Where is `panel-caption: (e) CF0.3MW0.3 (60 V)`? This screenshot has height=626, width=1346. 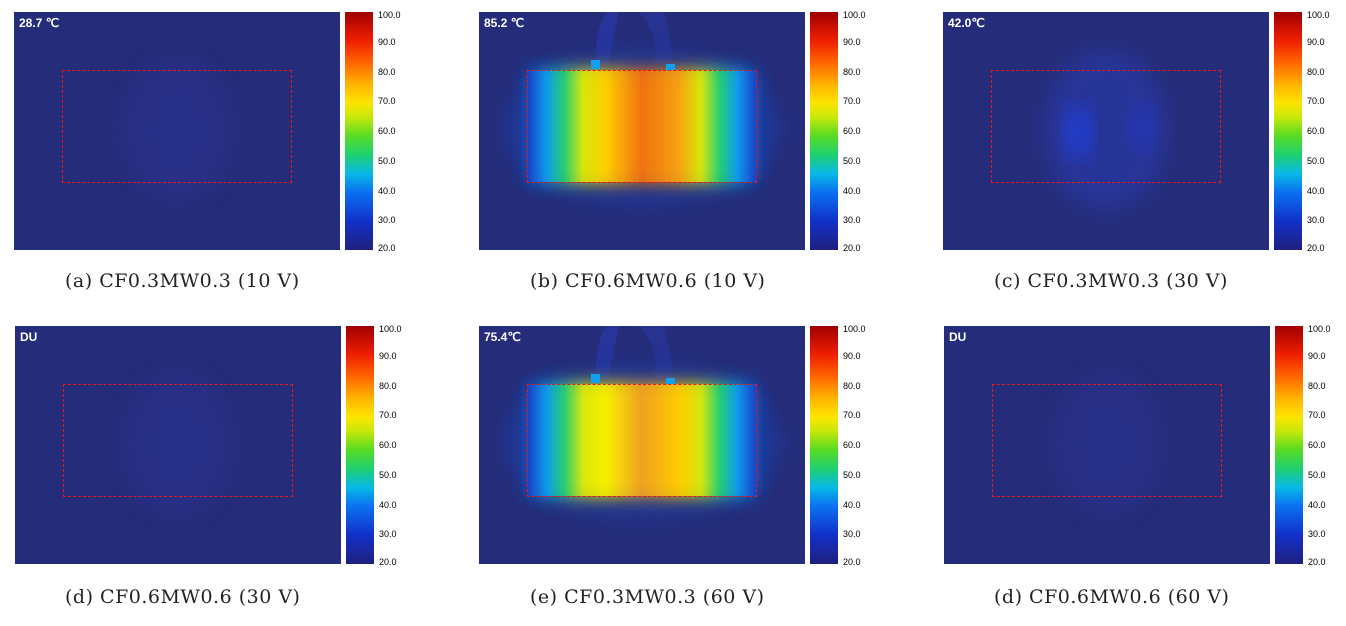 panel-caption: (e) CF0.3MW0.3 (60 V) is located at coordinates (647, 597).